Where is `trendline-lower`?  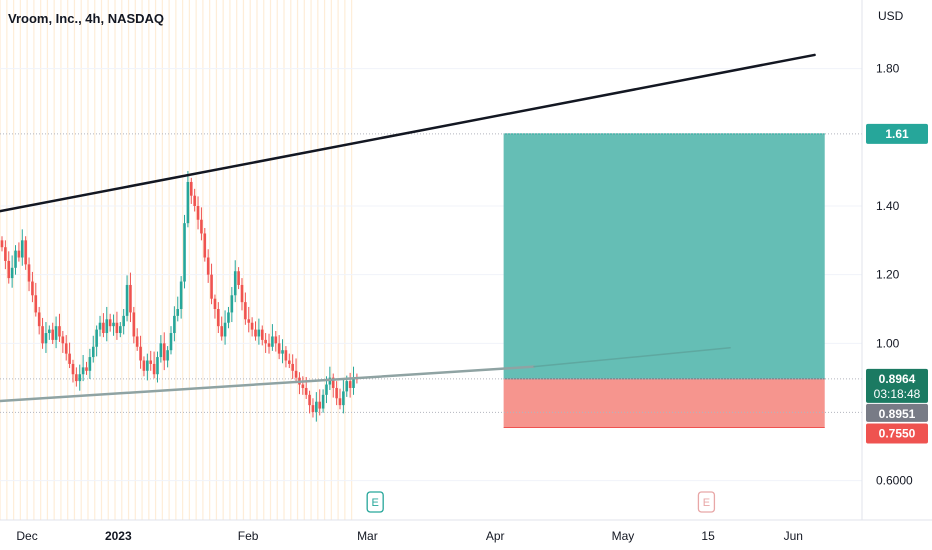 trendline-lower is located at coordinates (268, 384).